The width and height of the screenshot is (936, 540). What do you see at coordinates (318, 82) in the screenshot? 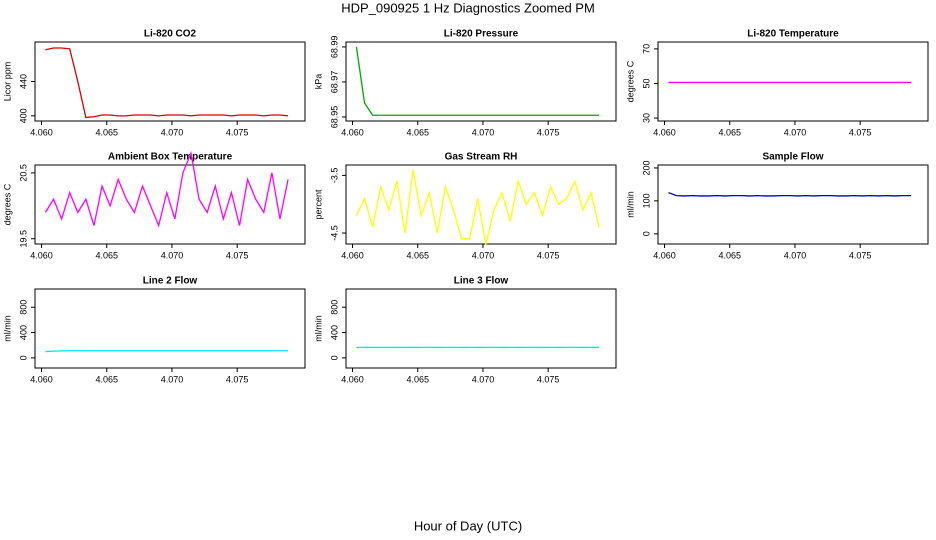
I see `y-axis-label: kPa` at bounding box center [318, 82].